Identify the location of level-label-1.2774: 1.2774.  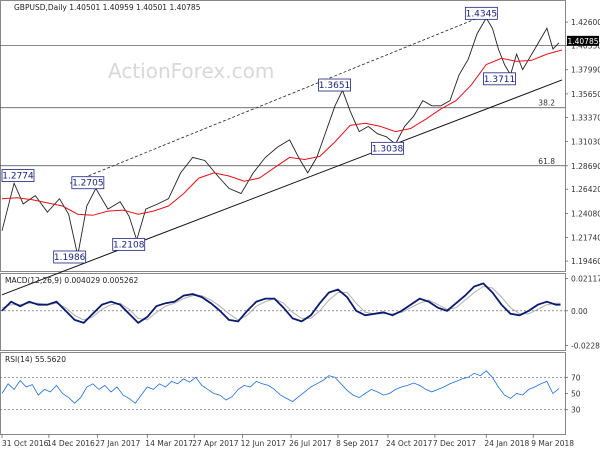
(18, 177).